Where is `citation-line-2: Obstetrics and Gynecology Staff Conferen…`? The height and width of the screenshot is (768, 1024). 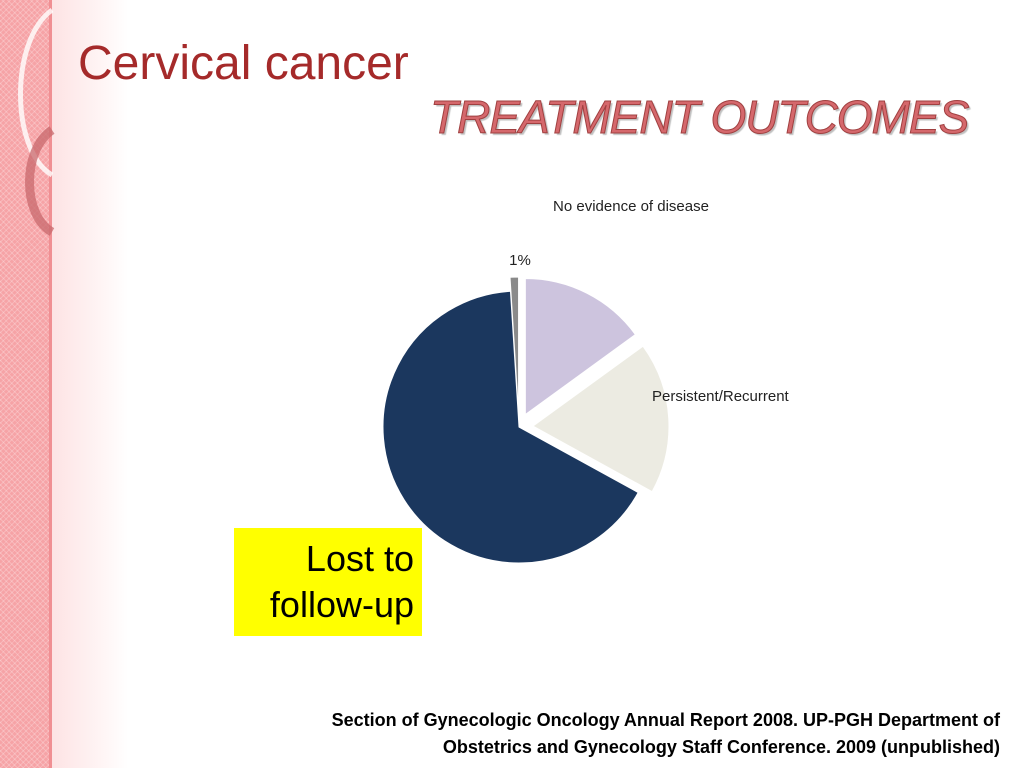
citation-line-2: Obstetrics and Gynecology Staff Conferen… is located at coordinates (721, 747).